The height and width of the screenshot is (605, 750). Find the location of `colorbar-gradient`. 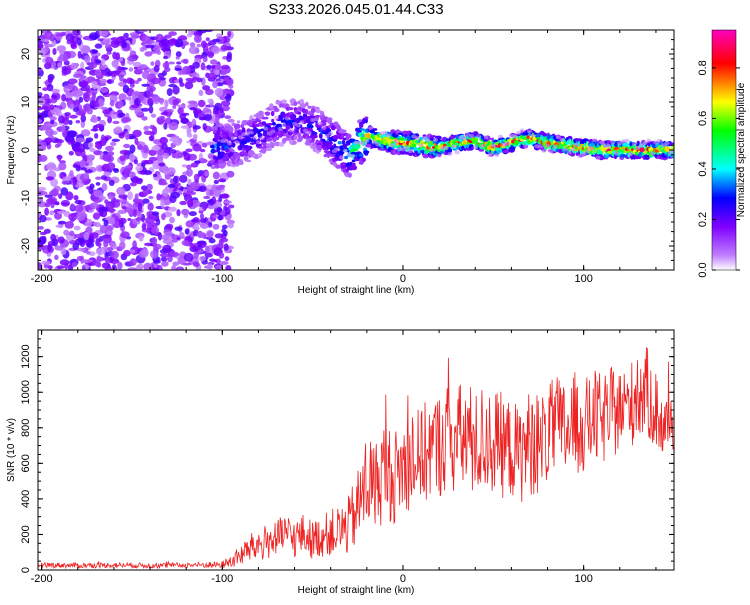

colorbar-gradient is located at coordinates (724, 150).